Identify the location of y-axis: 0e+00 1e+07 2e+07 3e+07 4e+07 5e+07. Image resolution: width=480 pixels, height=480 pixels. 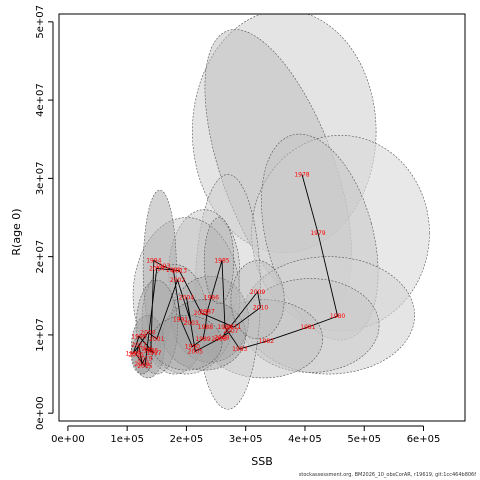
(44, 217).